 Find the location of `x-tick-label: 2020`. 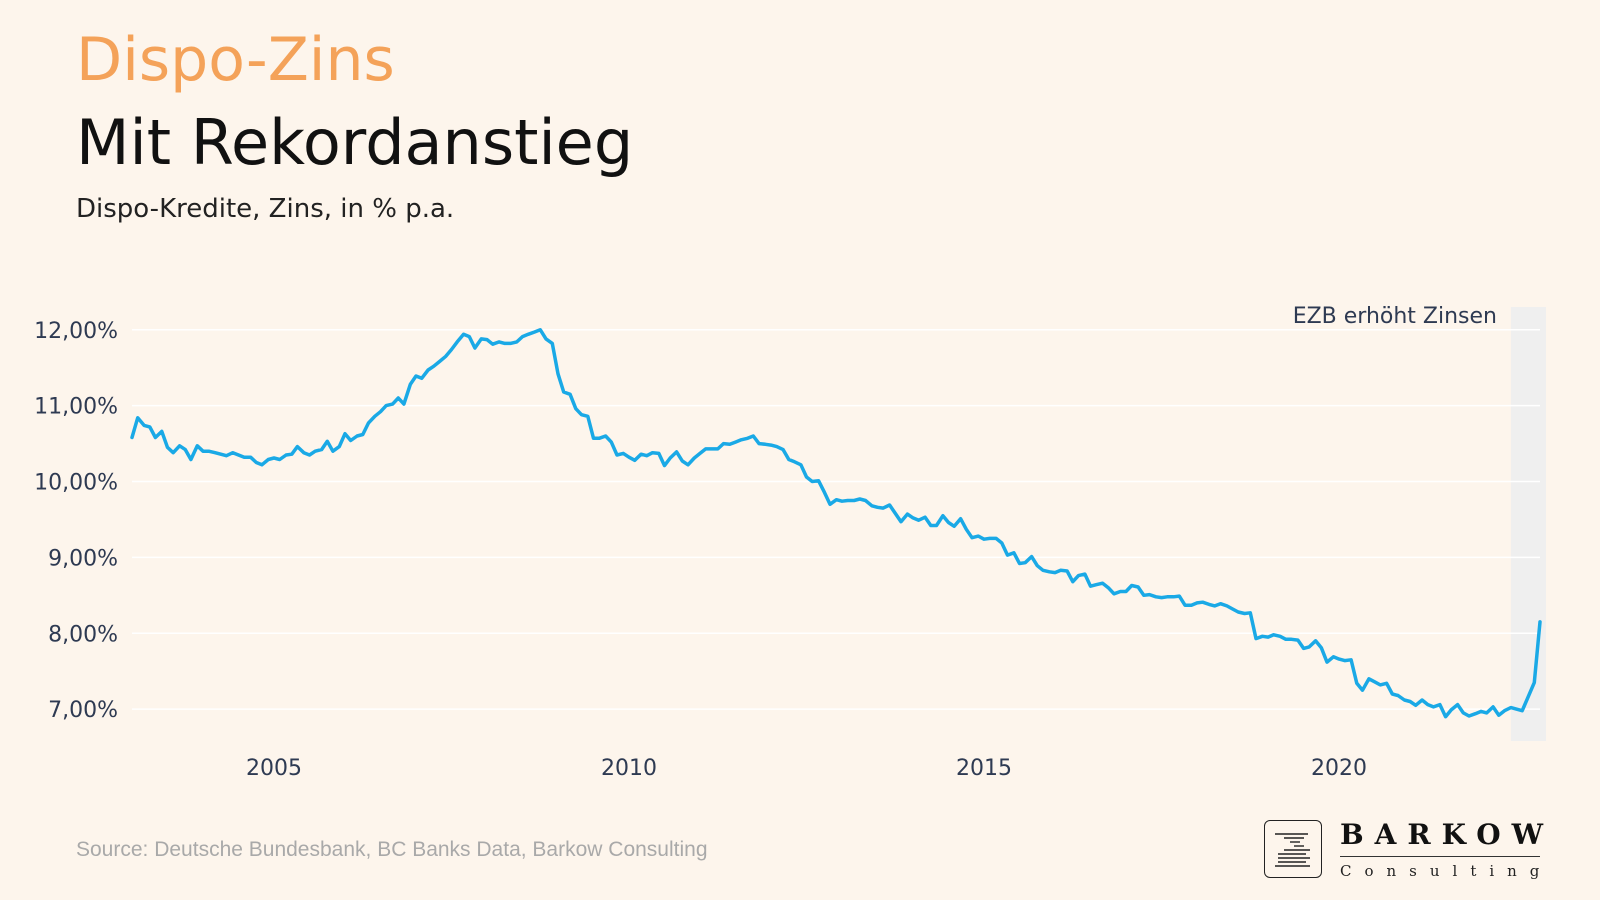

x-tick-label: 2020 is located at coordinates (1339, 768).